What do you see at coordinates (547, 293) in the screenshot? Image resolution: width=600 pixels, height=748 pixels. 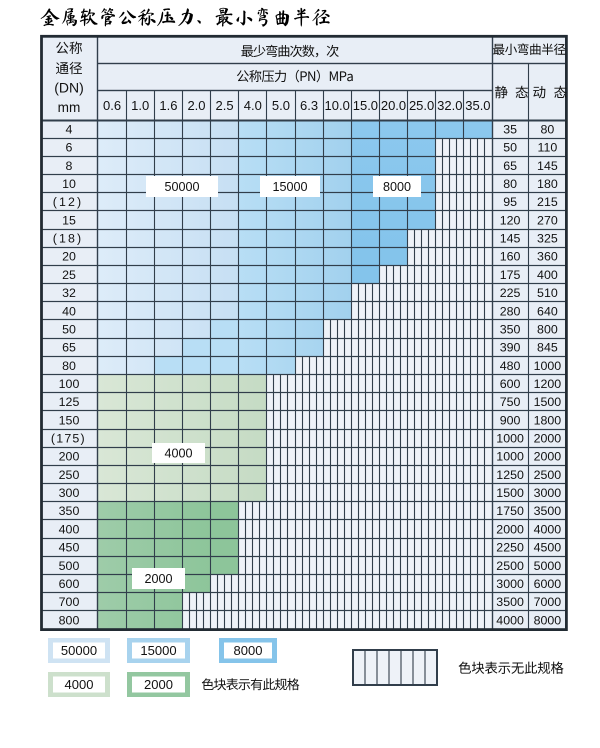 I see `svg-text: 510` at bounding box center [547, 293].